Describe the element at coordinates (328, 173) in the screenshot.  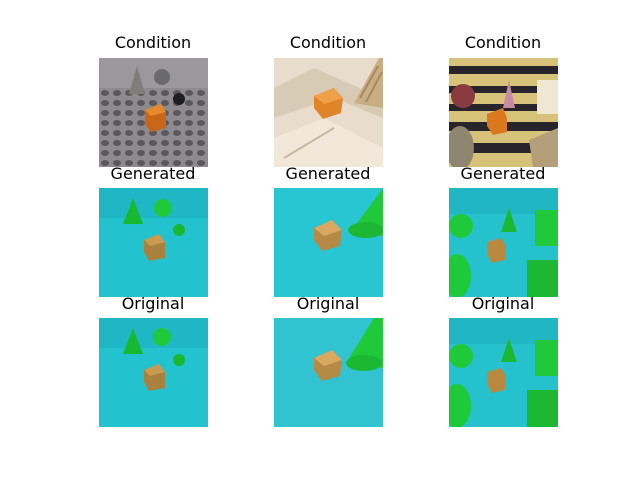
I see `title-generated-2: Generated` at that location.